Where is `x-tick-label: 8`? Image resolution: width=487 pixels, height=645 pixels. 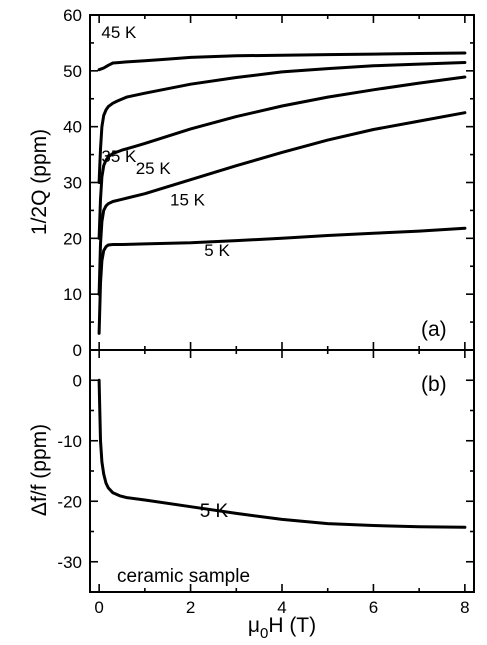 x-tick-label: 8 is located at coordinates (464, 607).